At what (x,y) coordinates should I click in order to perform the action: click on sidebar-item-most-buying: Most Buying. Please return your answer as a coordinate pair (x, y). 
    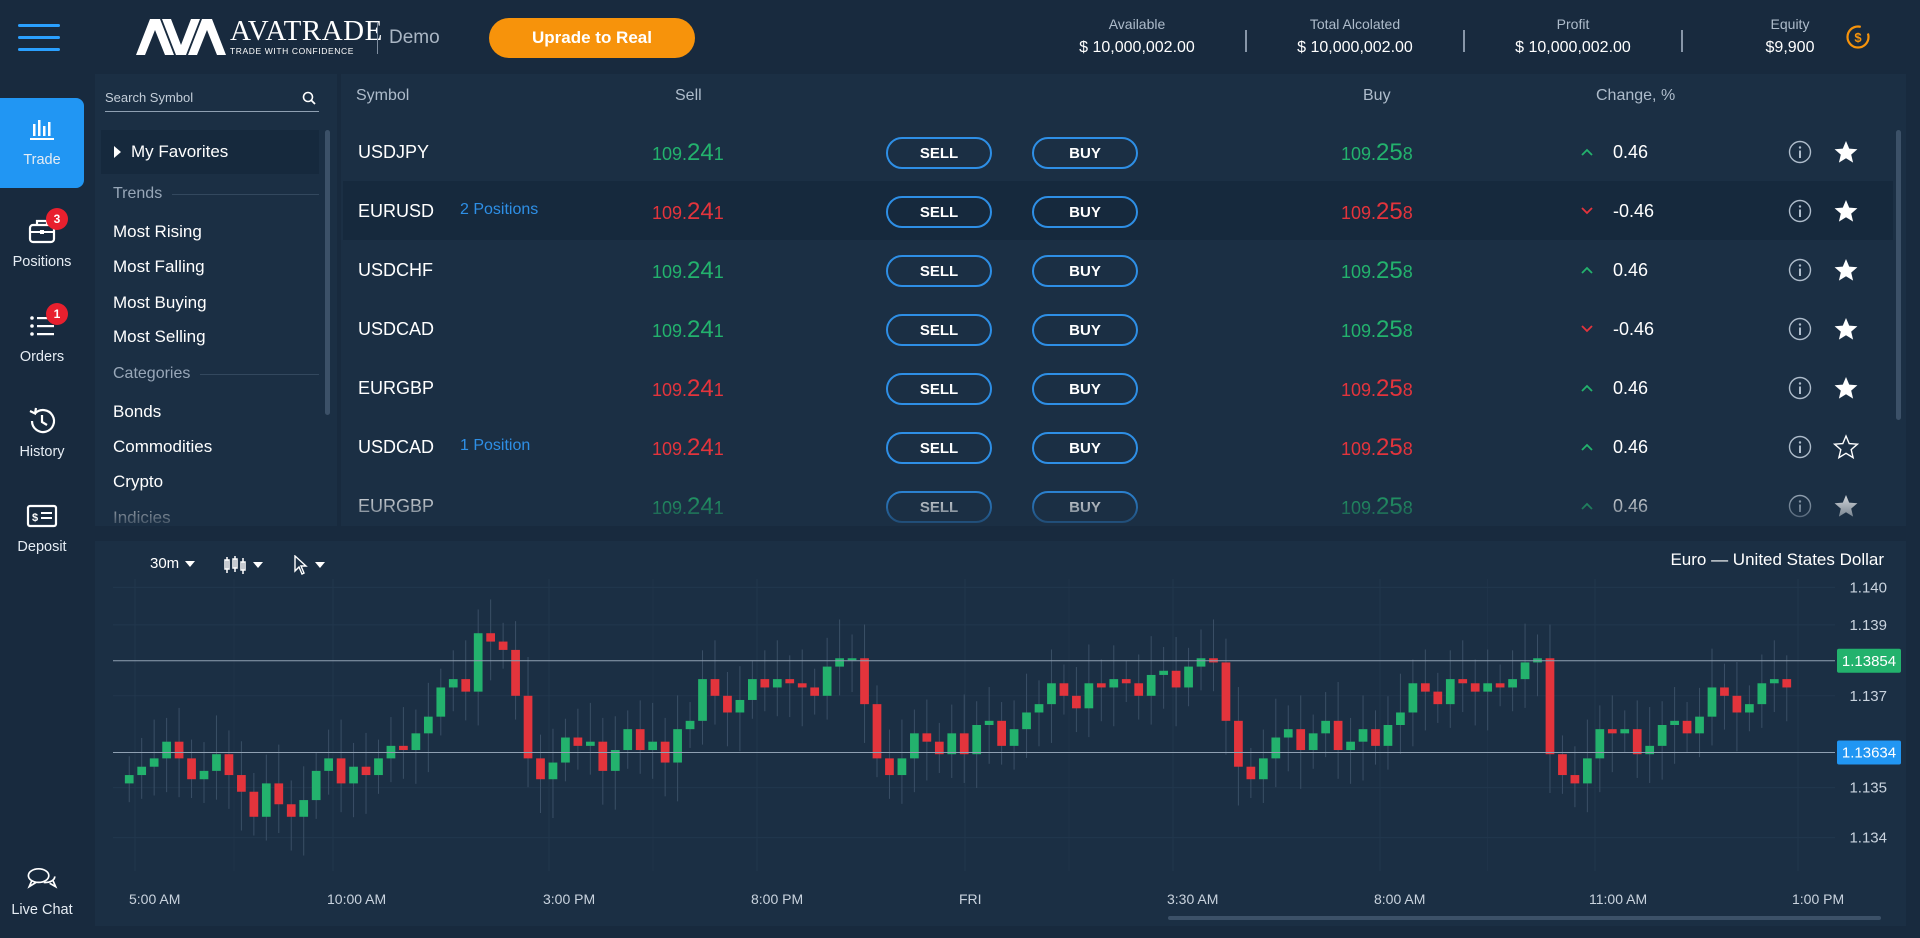
    Looking at the image, I should click on (160, 302).